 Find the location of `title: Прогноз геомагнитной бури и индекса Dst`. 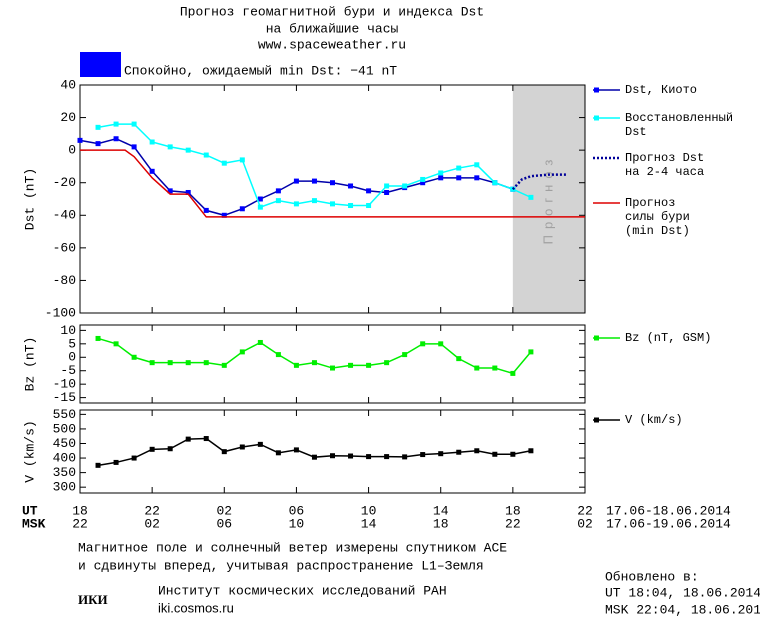

title: Прогноз геомагнитной бури и индекса Dst is located at coordinates (332, 11).